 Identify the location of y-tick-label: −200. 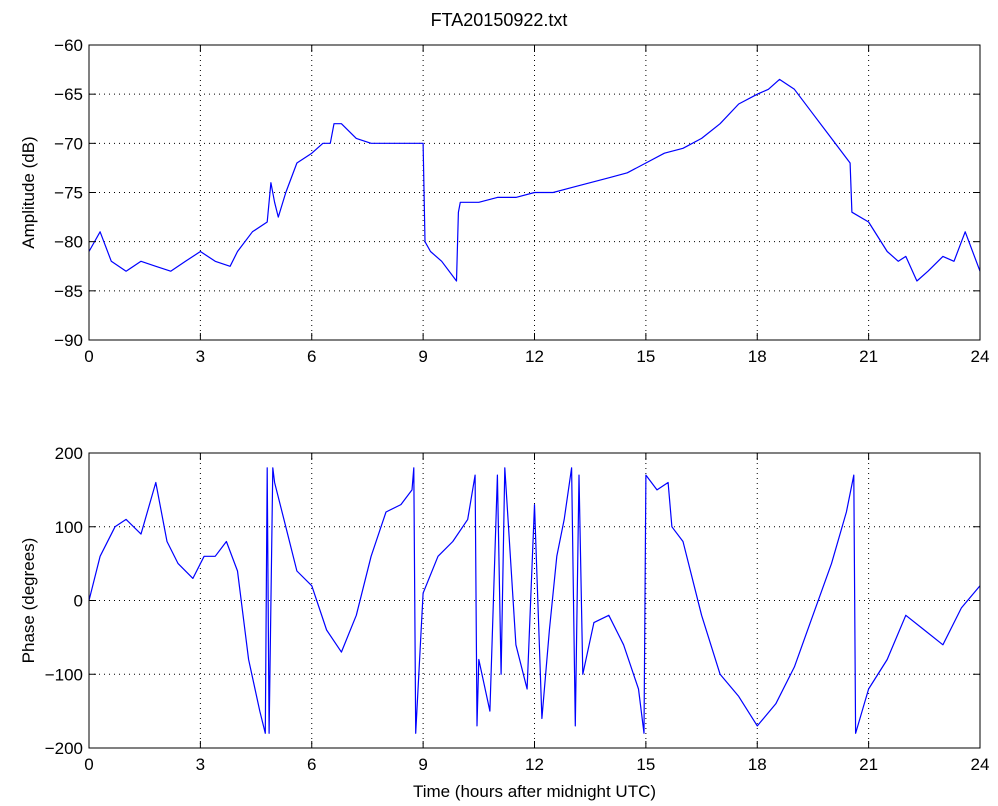
(64, 748).